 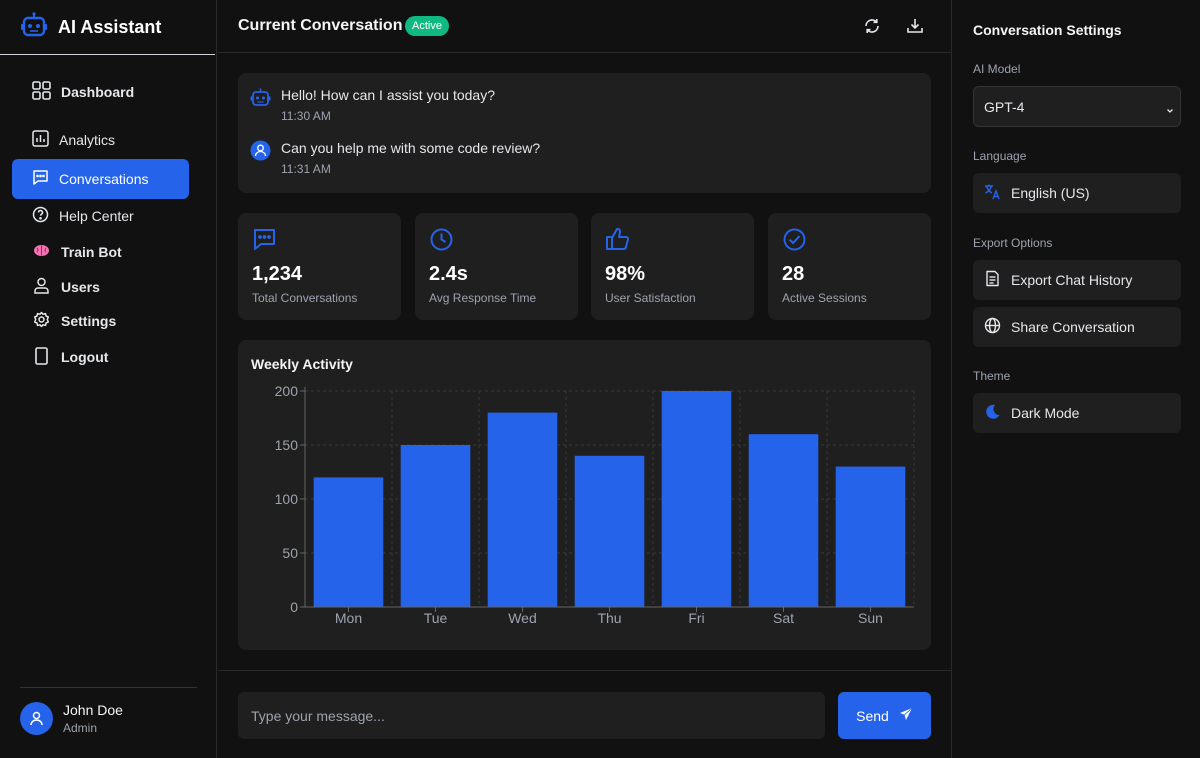 What do you see at coordinates (997, 69) in the screenshot?
I see `model-label: AI Model` at bounding box center [997, 69].